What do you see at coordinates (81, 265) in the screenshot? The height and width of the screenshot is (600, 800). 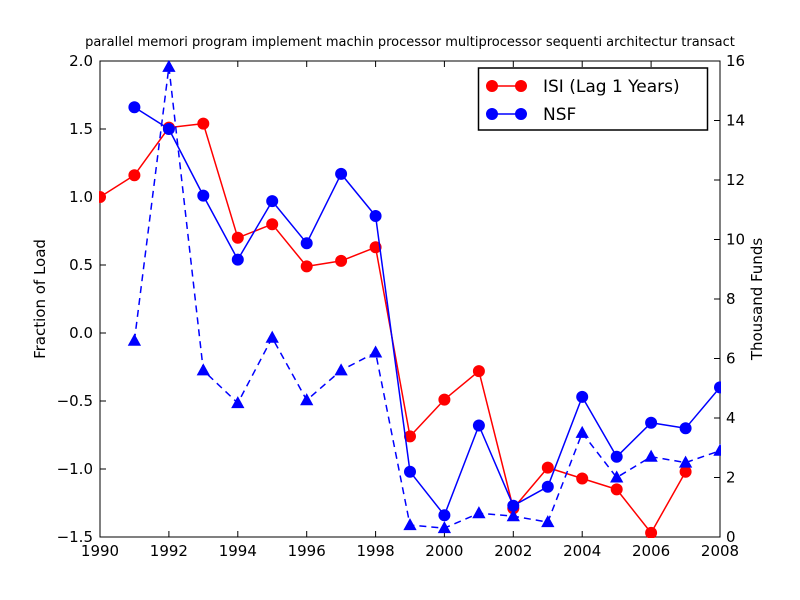 I see `y-tick-label-left: 0.5` at bounding box center [81, 265].